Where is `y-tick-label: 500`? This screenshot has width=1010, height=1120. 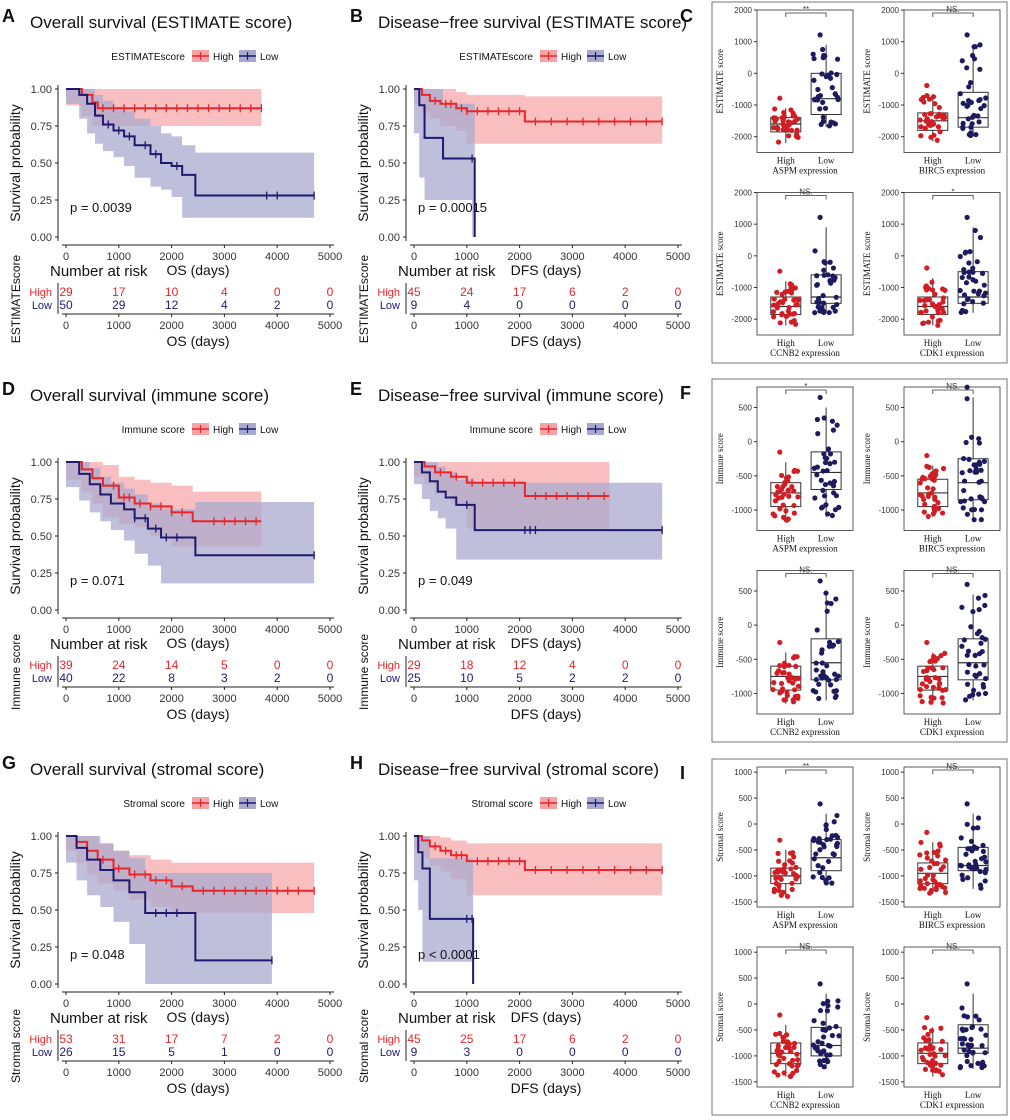 y-tick-label: 500 is located at coordinates (893, 798).